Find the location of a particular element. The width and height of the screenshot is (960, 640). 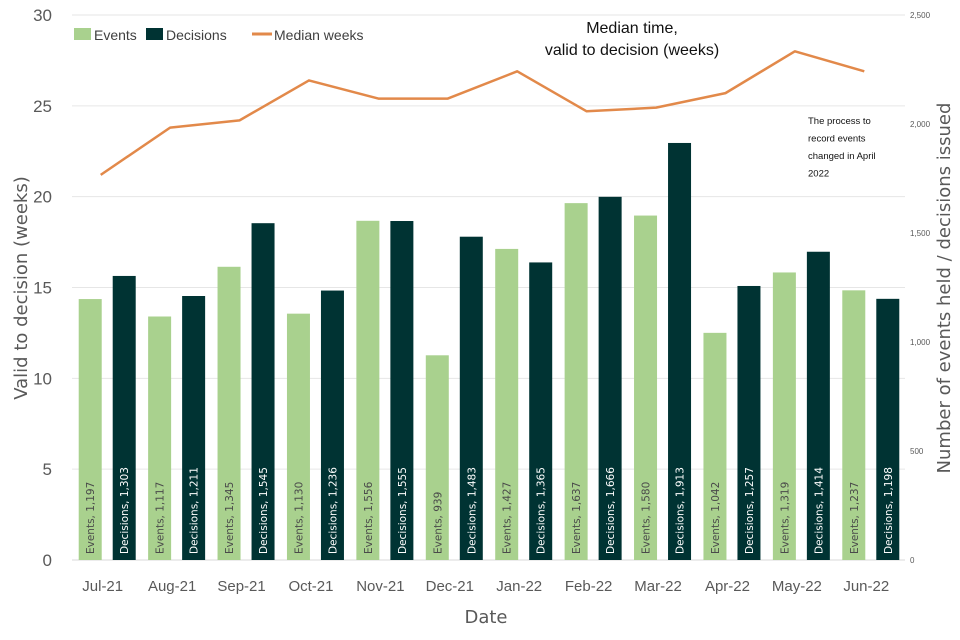

y-tick-label: 10 is located at coordinates (42, 378).